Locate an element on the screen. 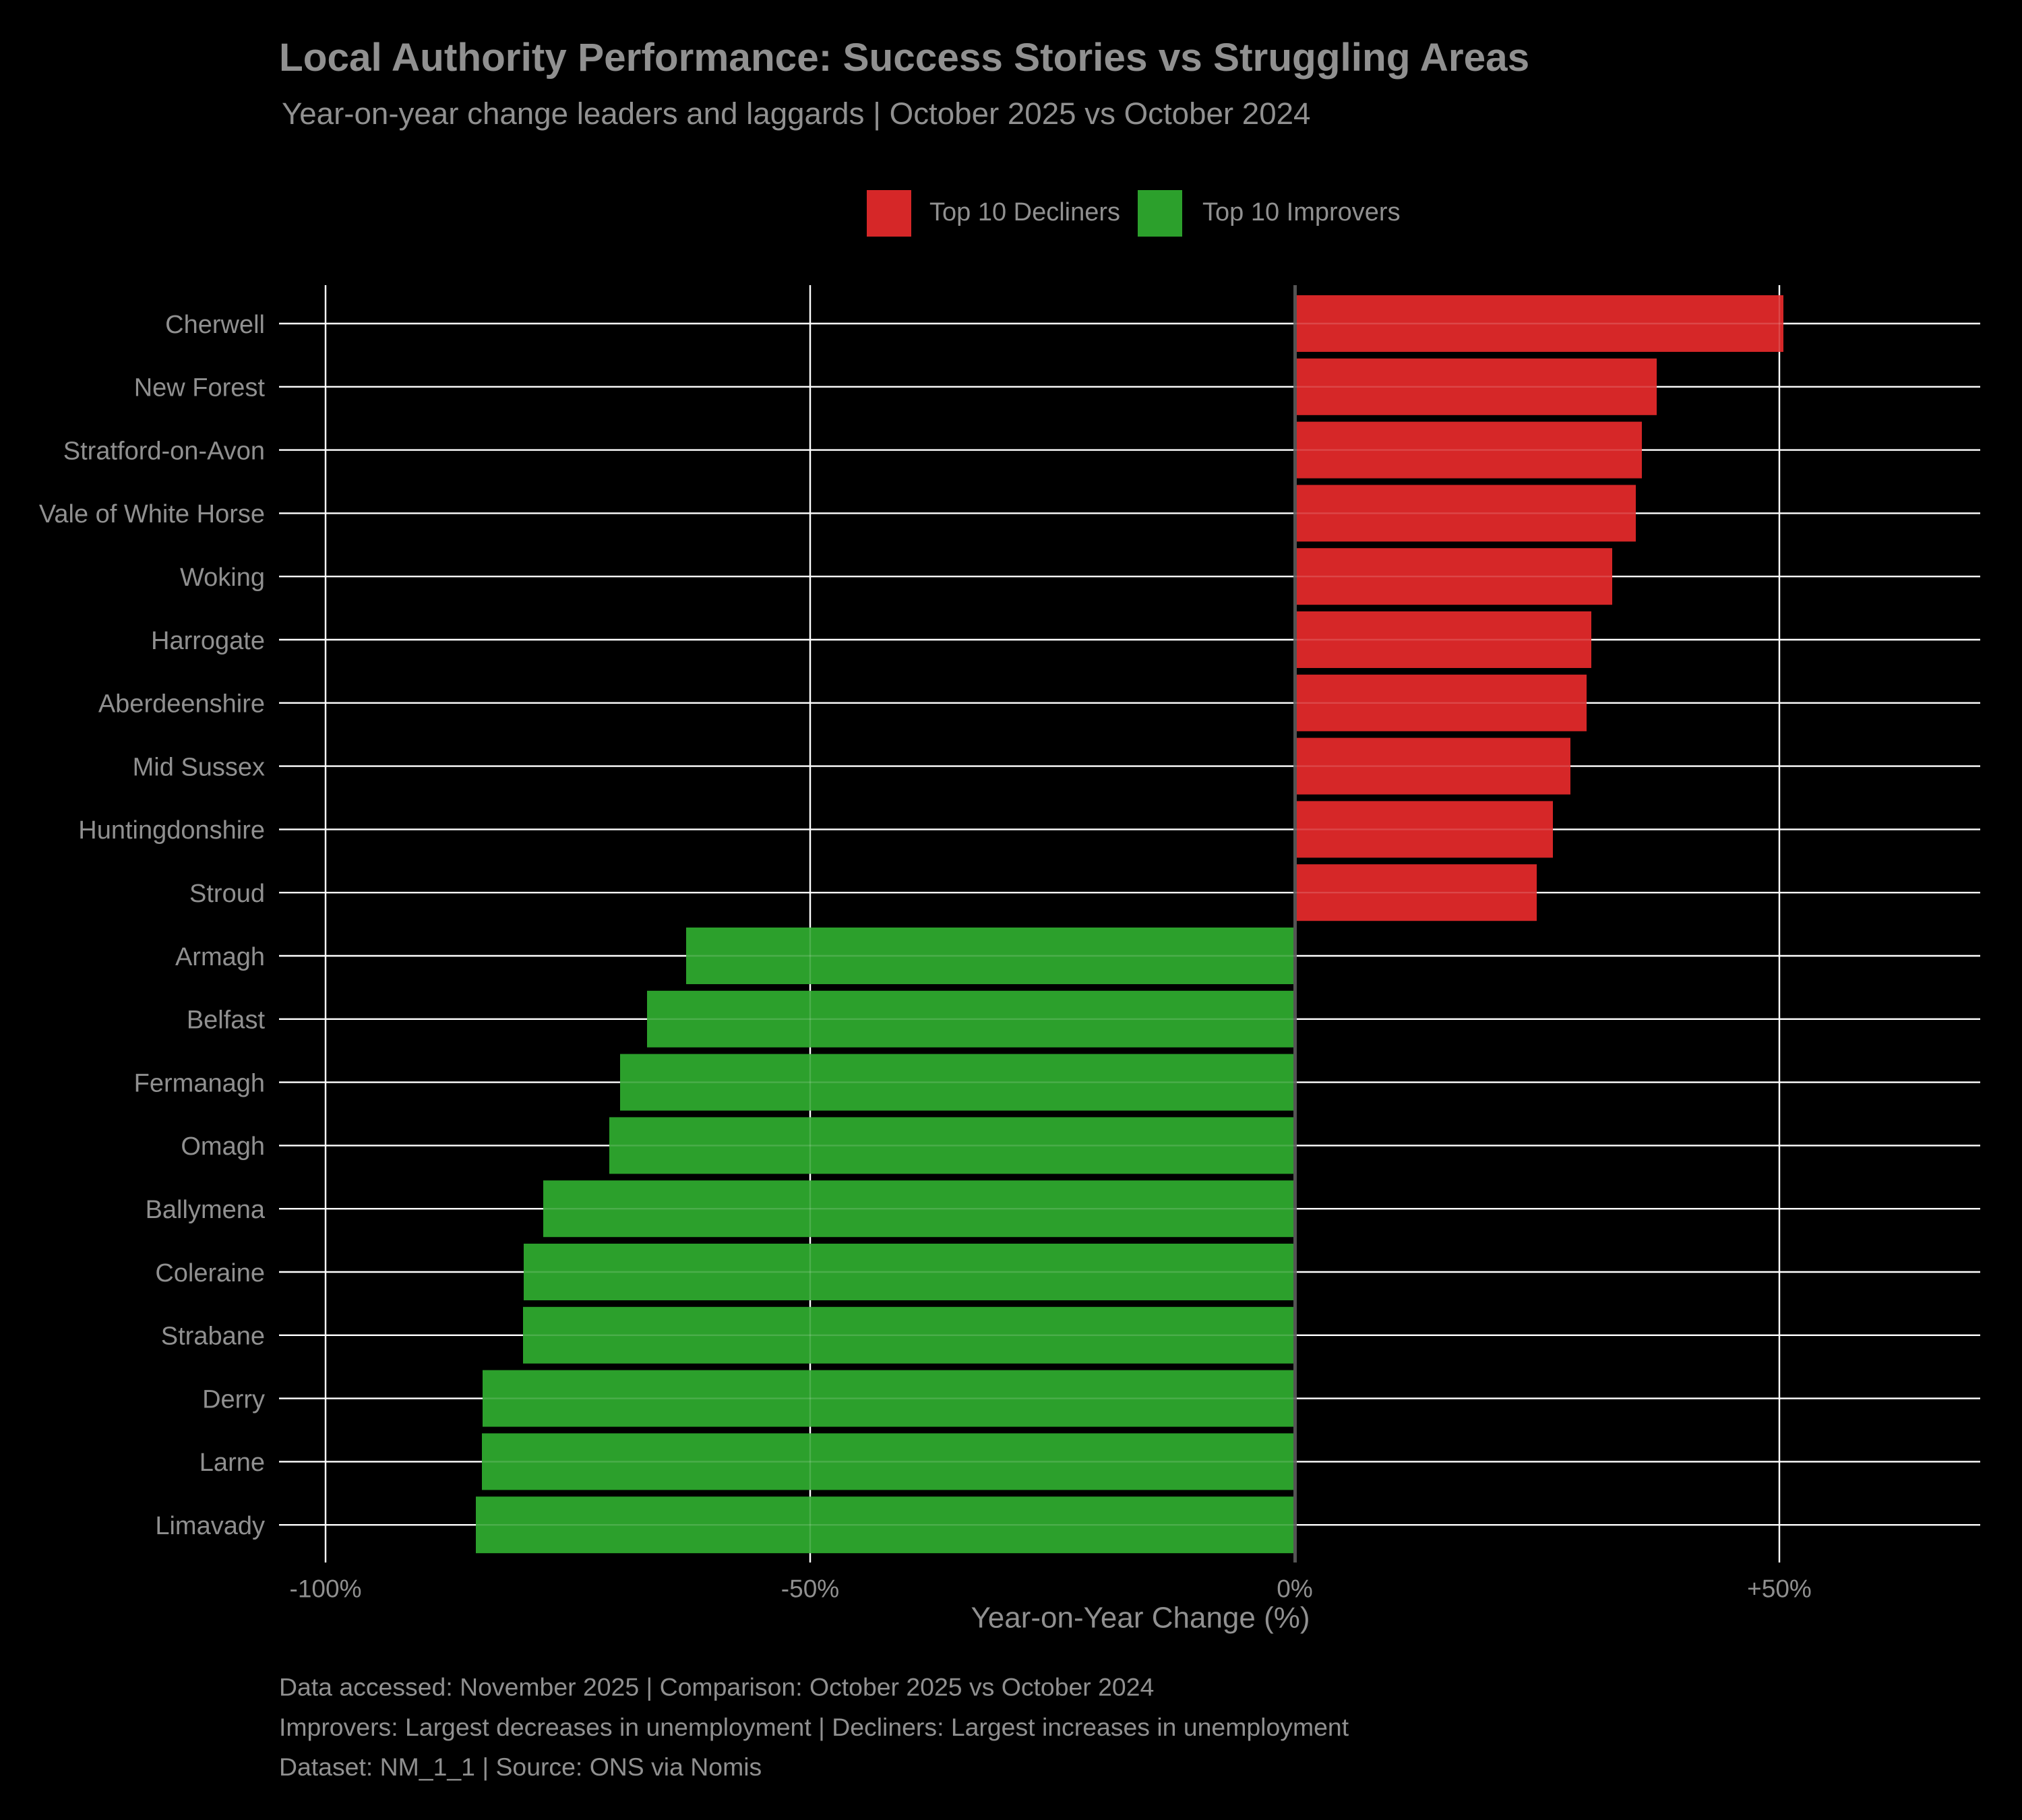 The image size is (2022, 1820). svg-text: Stroud is located at coordinates (227, 894).